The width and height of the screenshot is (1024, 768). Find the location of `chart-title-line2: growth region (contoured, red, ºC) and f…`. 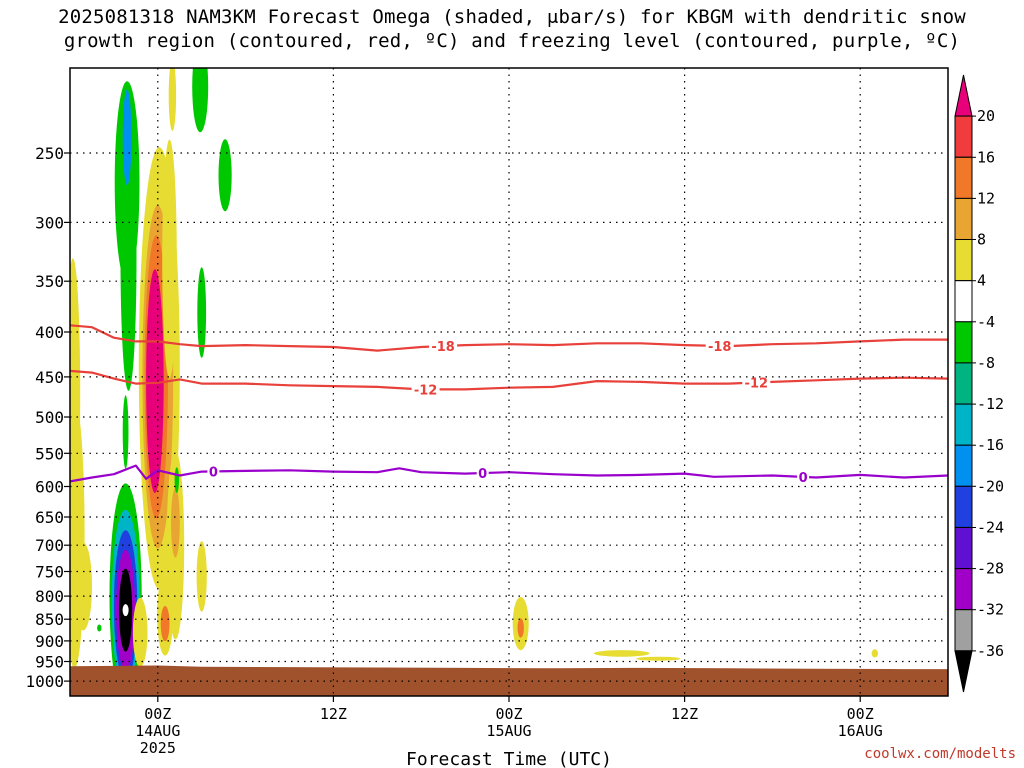

chart-title-line2: growth region (contoured, red, ºC) and f… is located at coordinates (512, 41).